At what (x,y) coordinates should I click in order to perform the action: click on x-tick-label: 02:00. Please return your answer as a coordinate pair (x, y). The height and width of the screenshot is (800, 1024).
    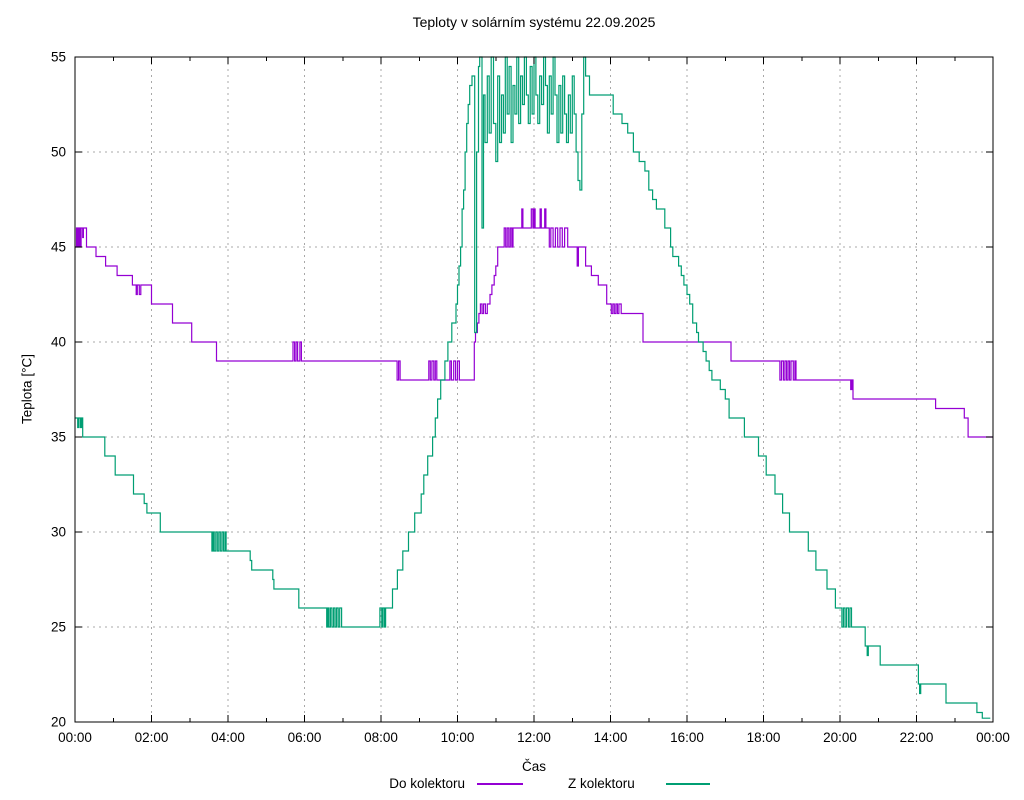
    Looking at the image, I should click on (151, 737).